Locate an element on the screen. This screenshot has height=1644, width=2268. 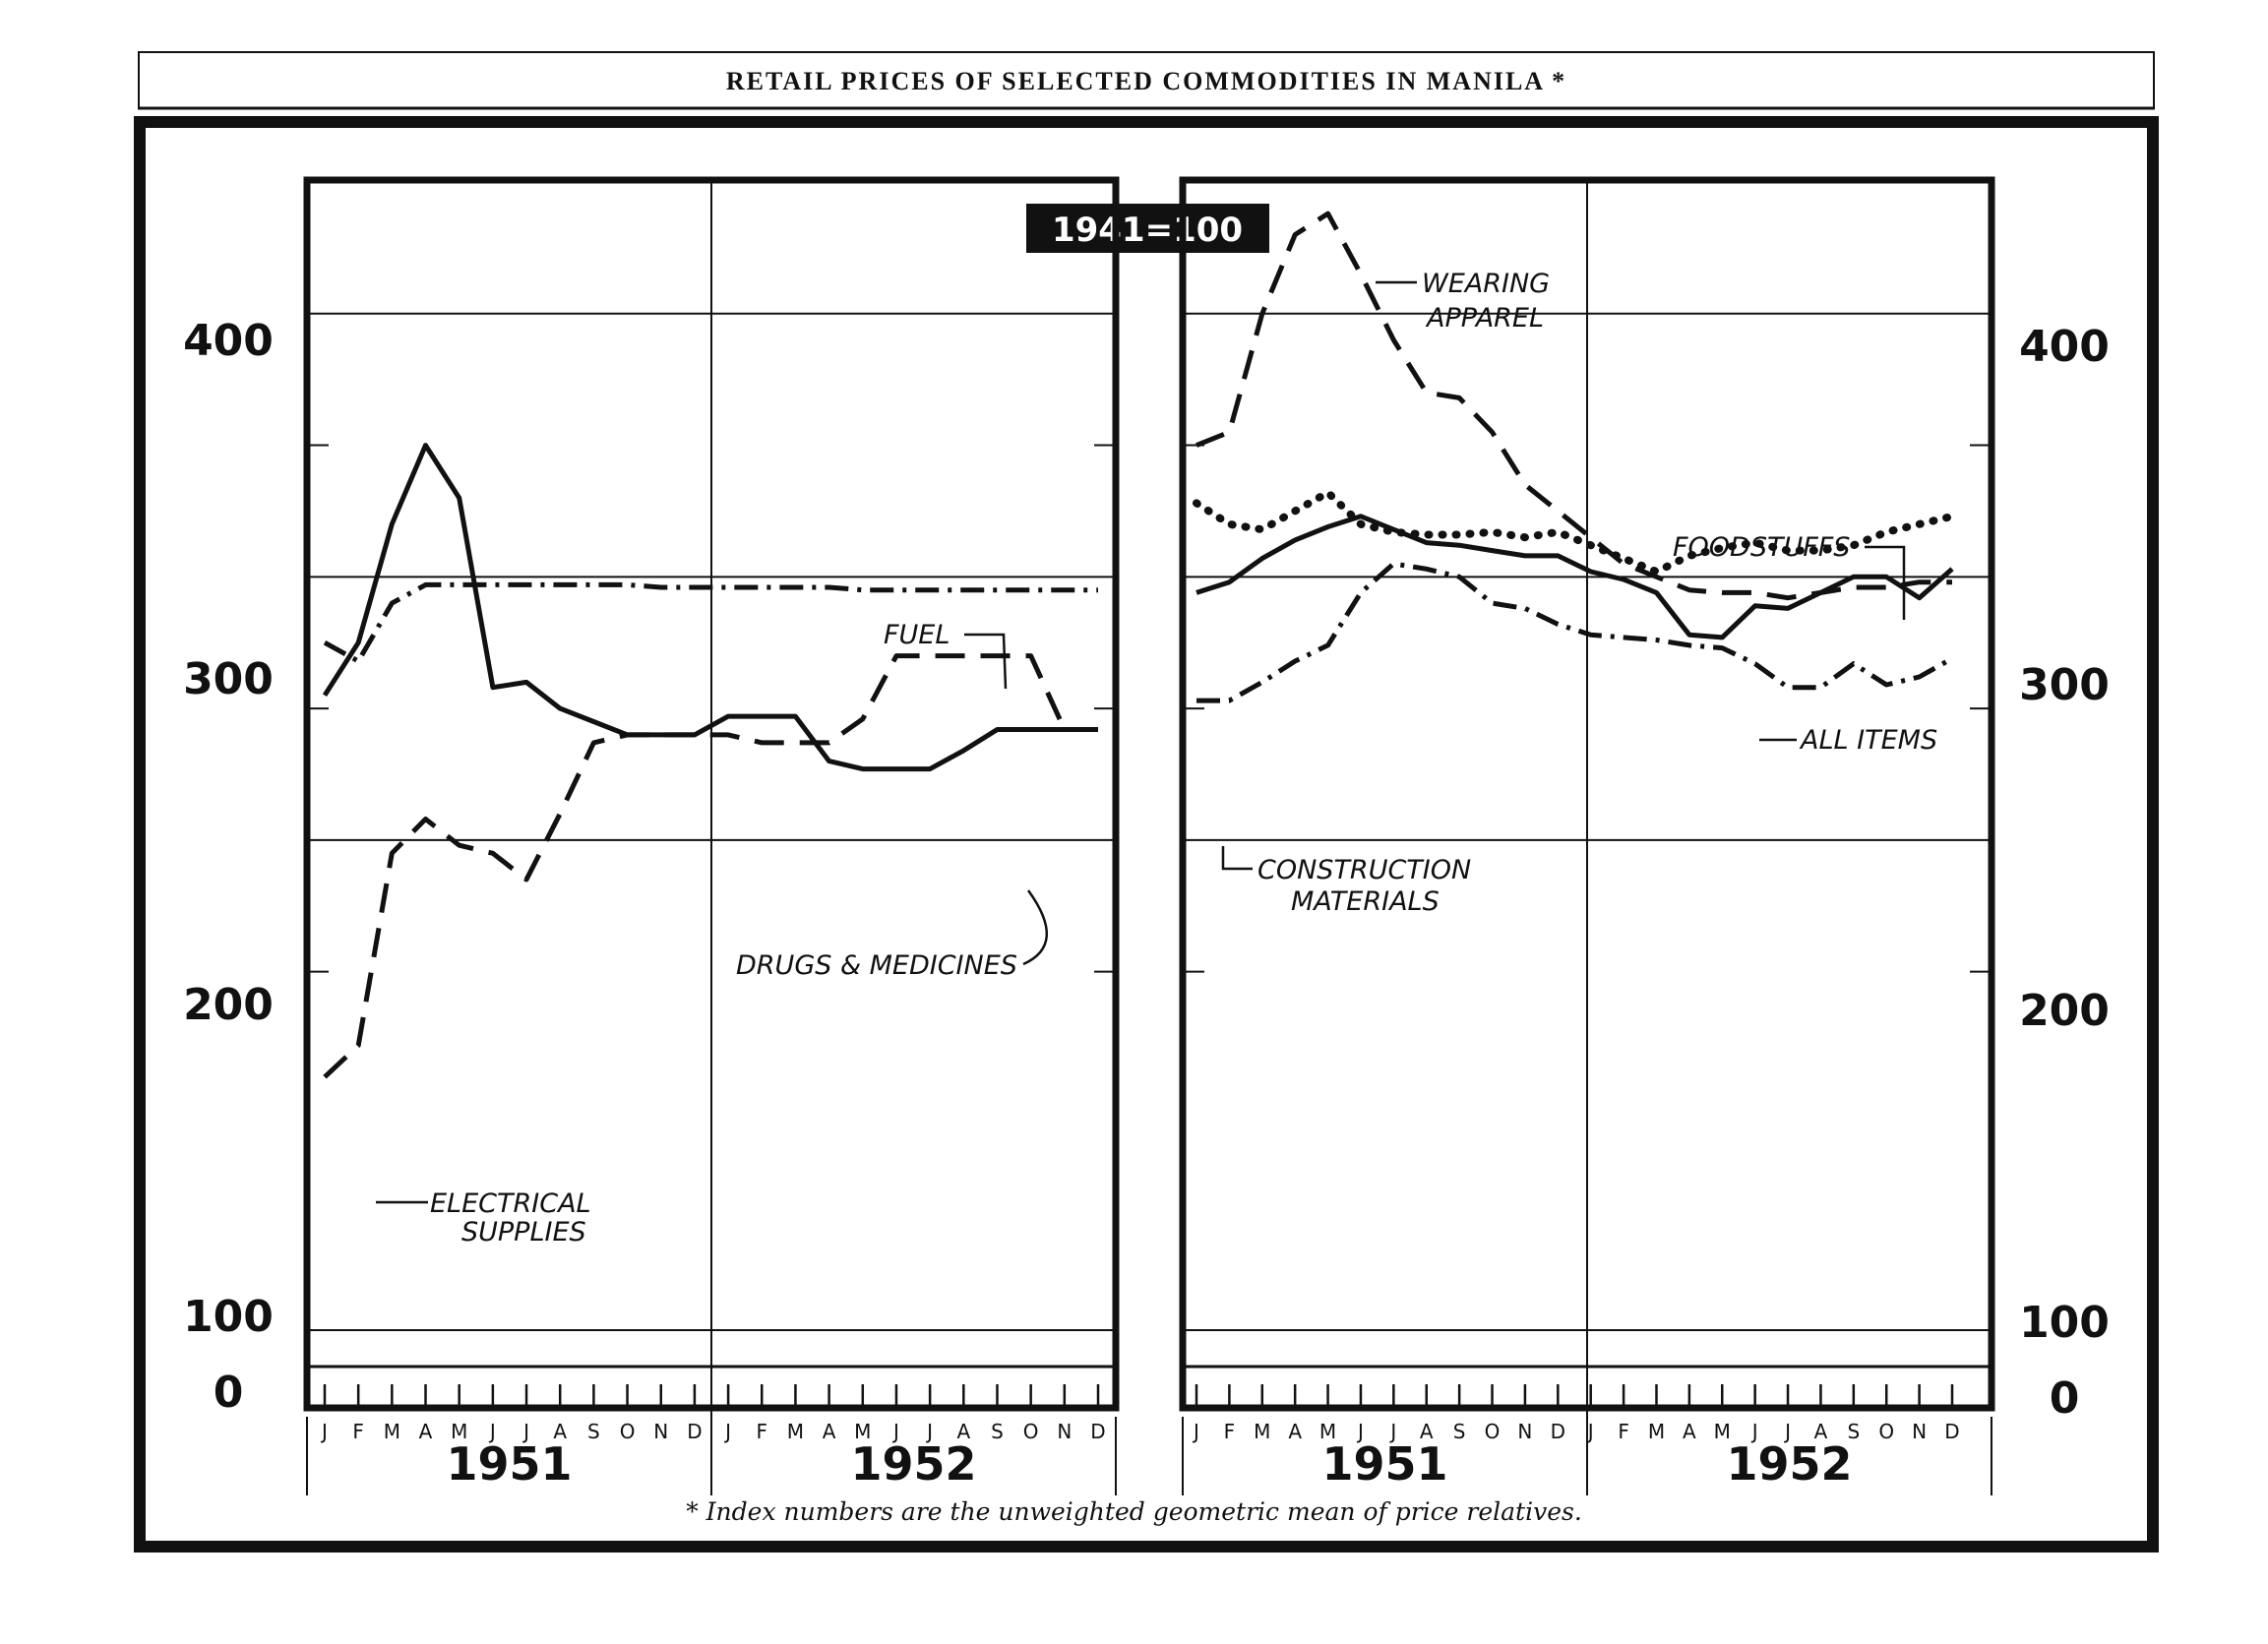
series-line-construction-materials is located at coordinates (1575, 632).